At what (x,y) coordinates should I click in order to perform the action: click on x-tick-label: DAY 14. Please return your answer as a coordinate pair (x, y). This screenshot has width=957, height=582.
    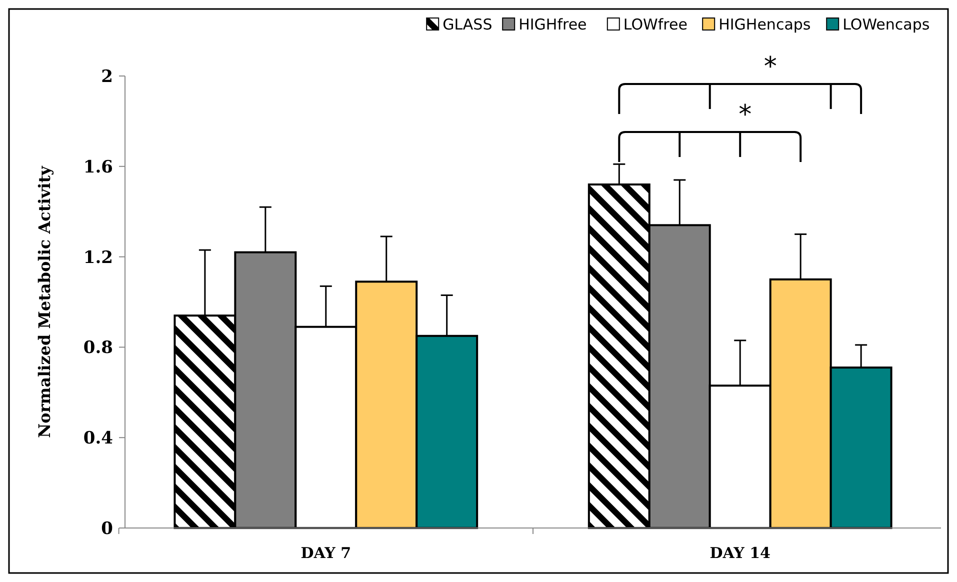
    Looking at the image, I should click on (740, 553).